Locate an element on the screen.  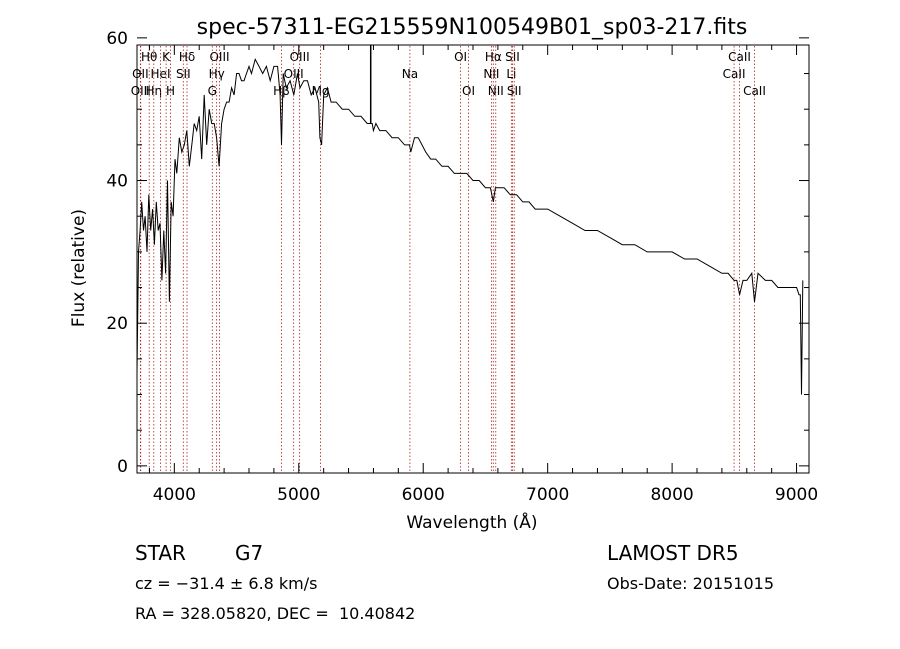
marker-label-3: Hη is located at coordinates (153, 91).